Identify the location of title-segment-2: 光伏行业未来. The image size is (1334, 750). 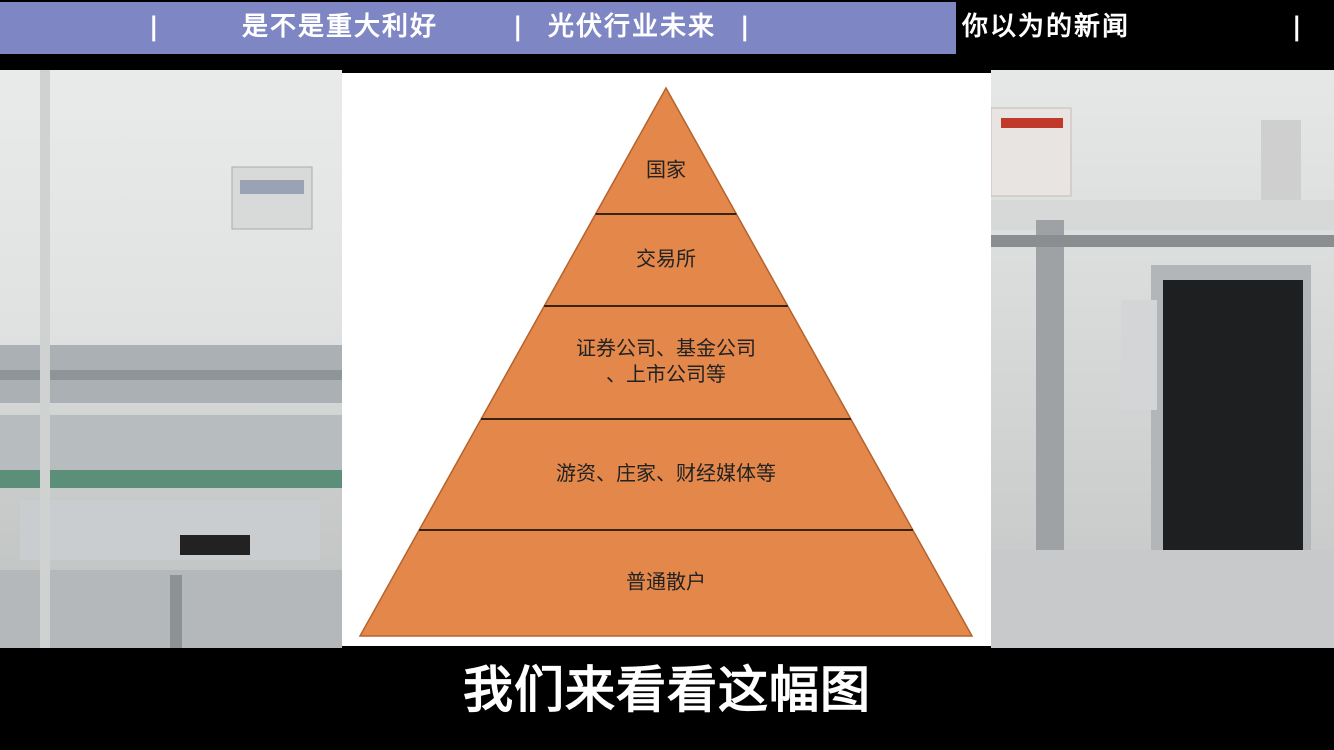
(632, 27).